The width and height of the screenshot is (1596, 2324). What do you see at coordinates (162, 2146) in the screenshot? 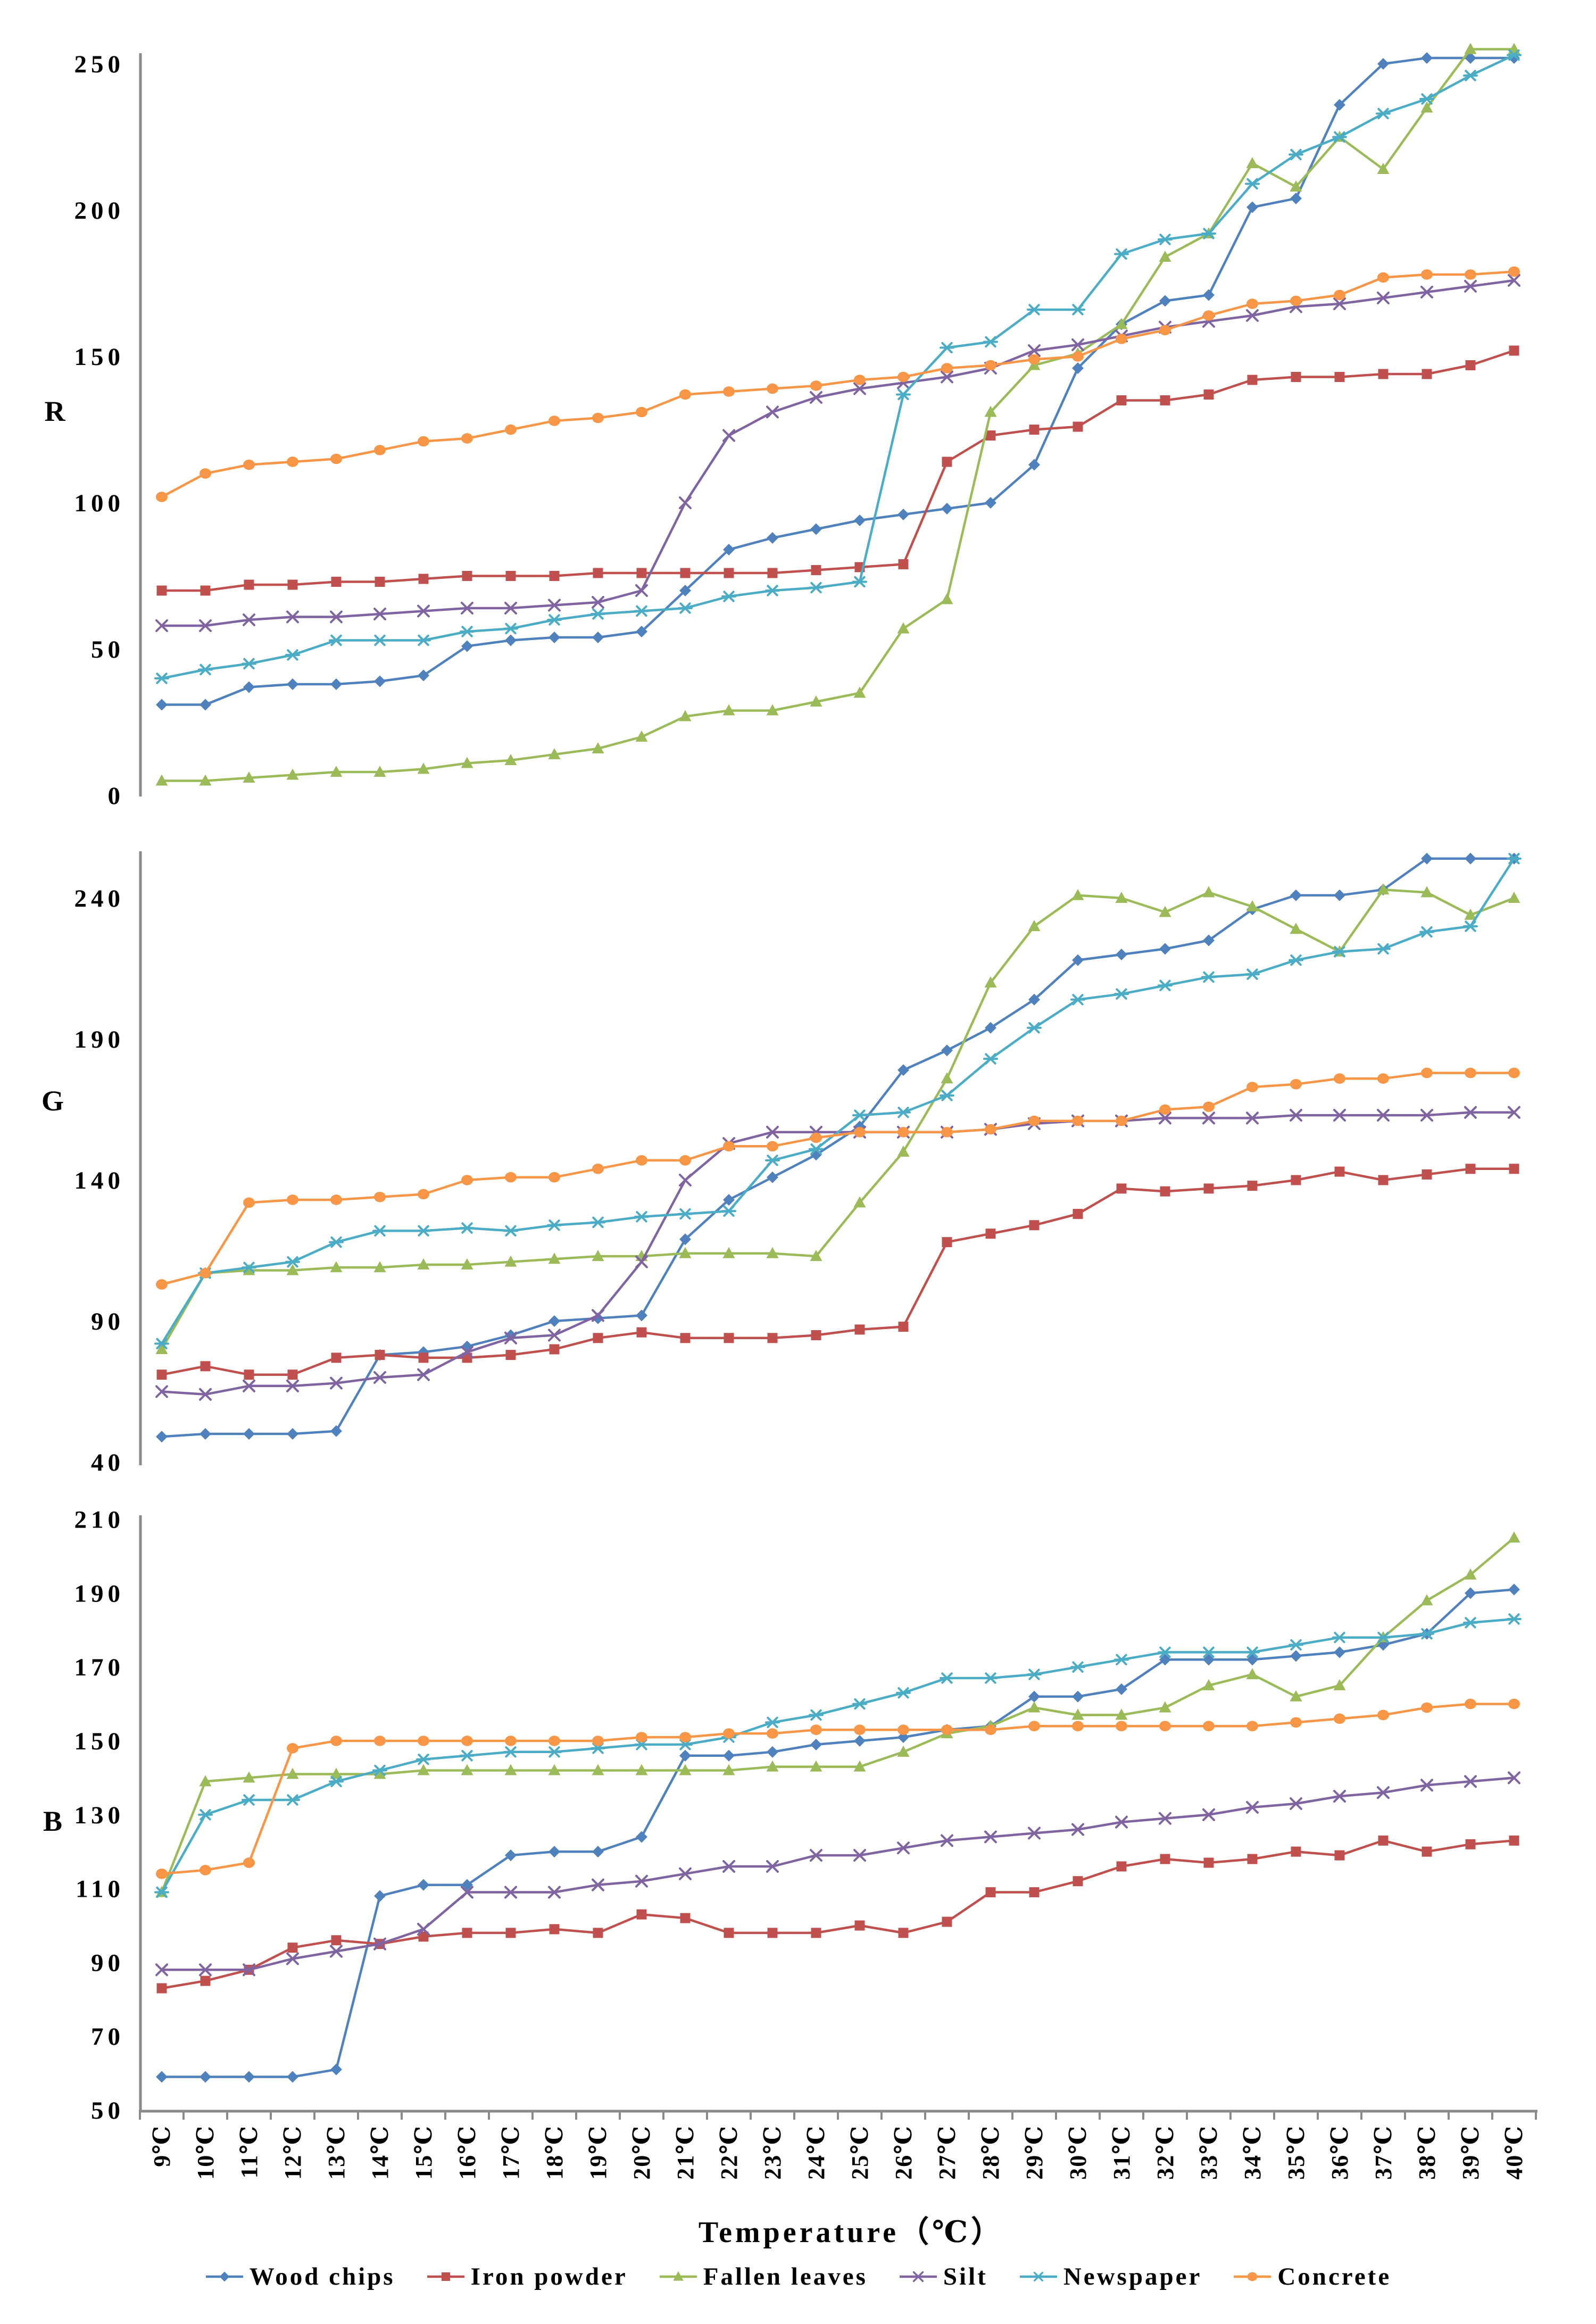
I see `x-category-label: 9℃` at bounding box center [162, 2146].